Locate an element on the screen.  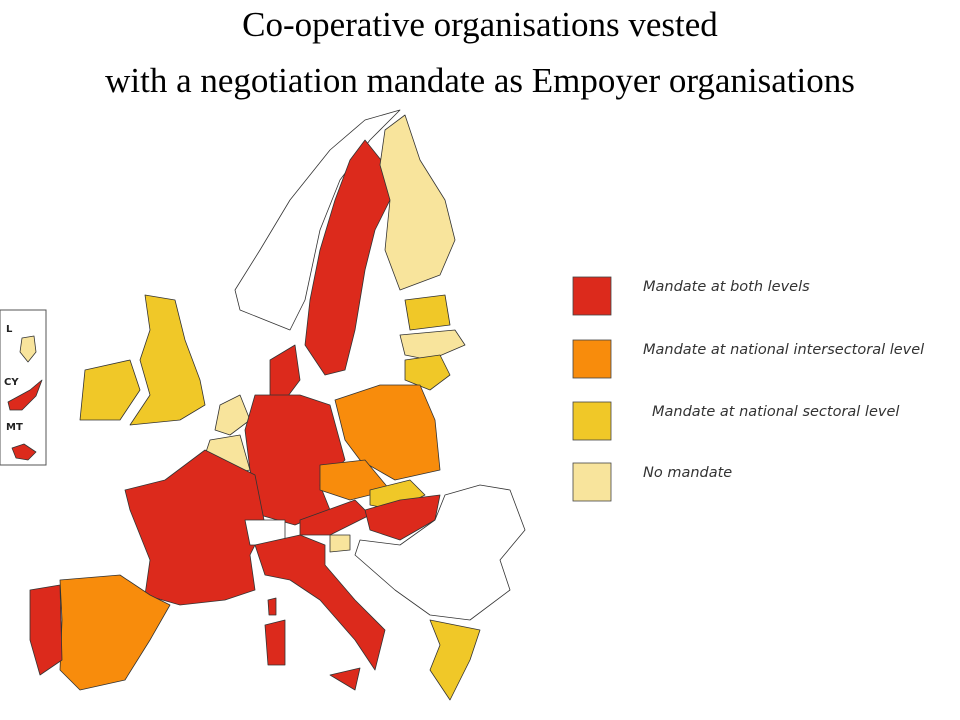
legend-label: Mandate at both levels is located at coordinates (726, 287).